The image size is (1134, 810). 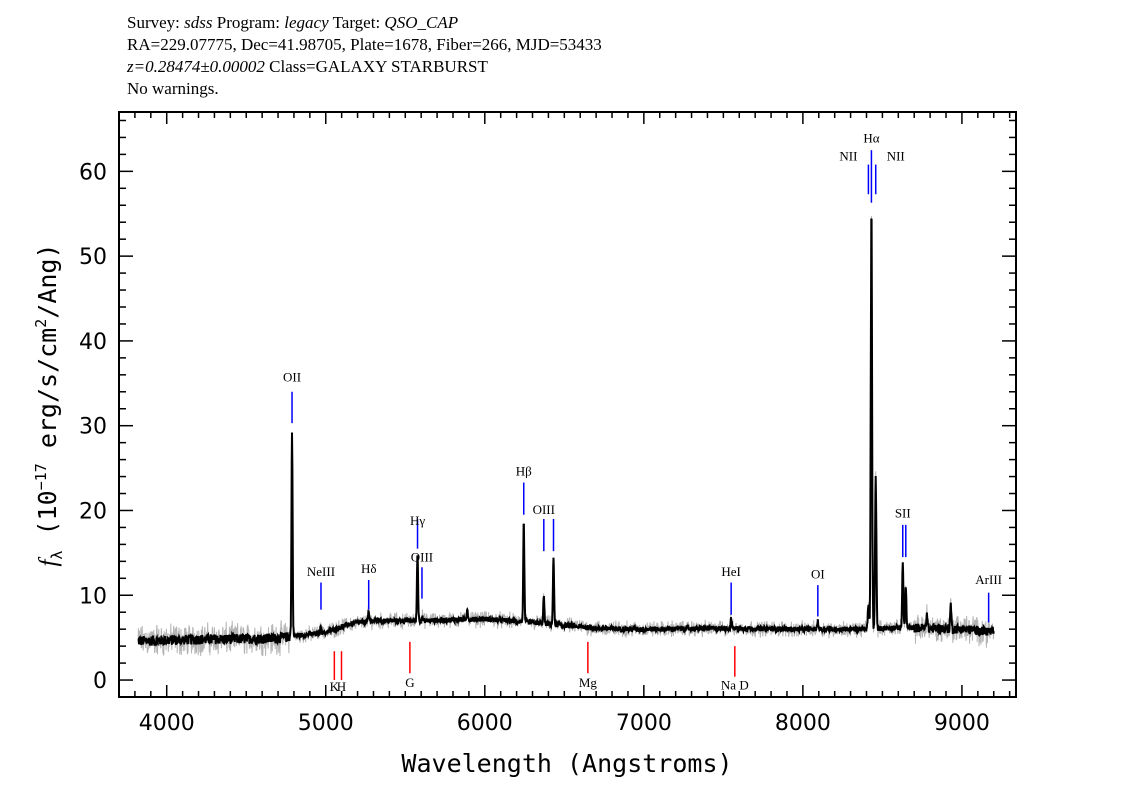 What do you see at coordinates (962, 723) in the screenshot?
I see `x-tick-label: 9000` at bounding box center [962, 723].